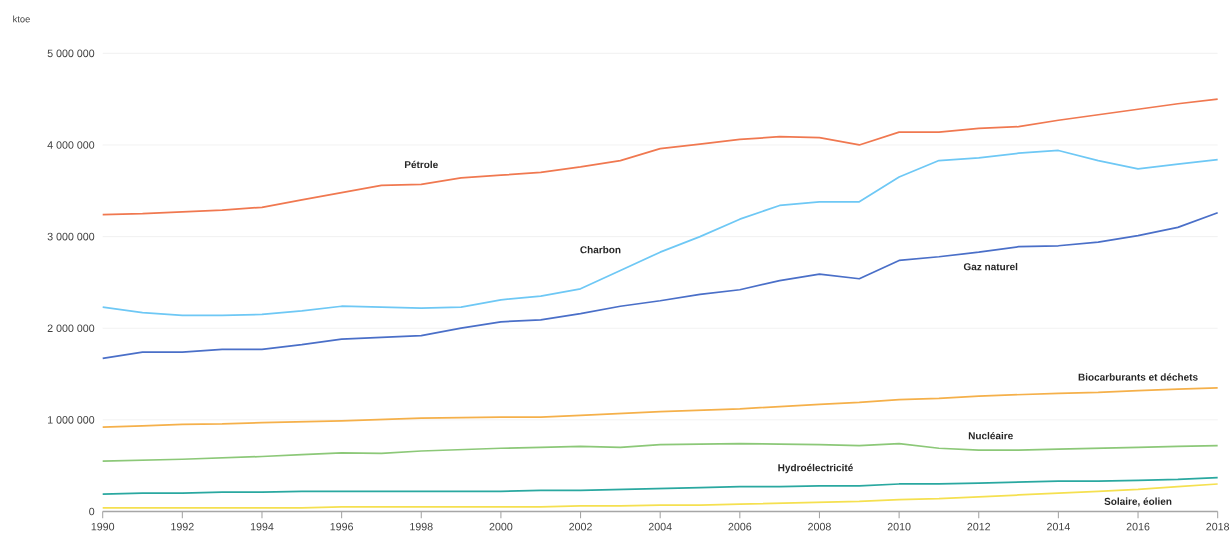 The height and width of the screenshot is (533, 1231). I want to click on x-tick-label: 2004, so click(660, 526).